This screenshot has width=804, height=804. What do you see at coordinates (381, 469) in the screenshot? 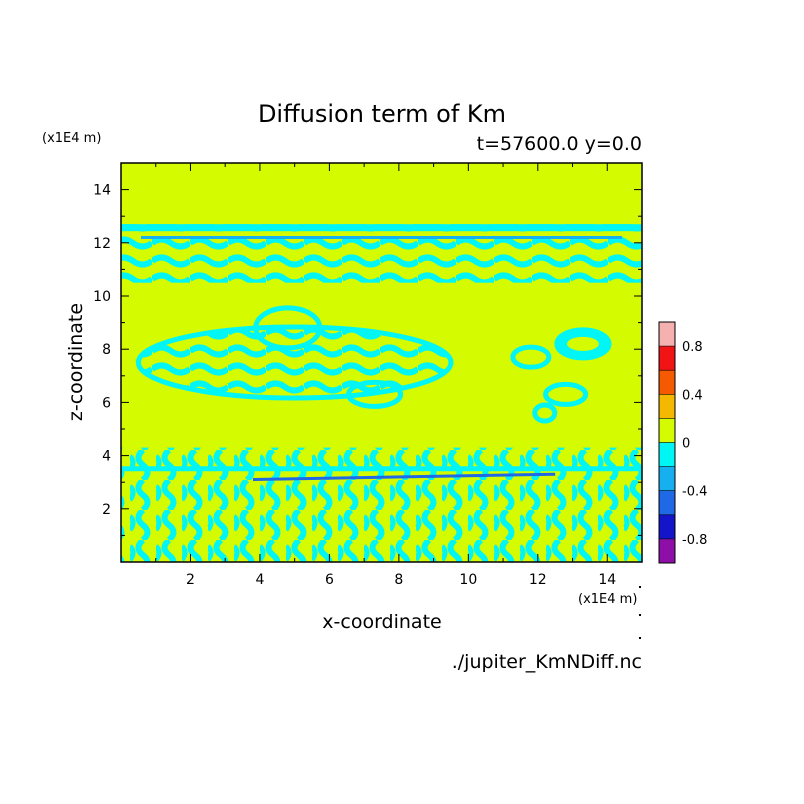
I see `region-lower-band-edge` at bounding box center [381, 469].